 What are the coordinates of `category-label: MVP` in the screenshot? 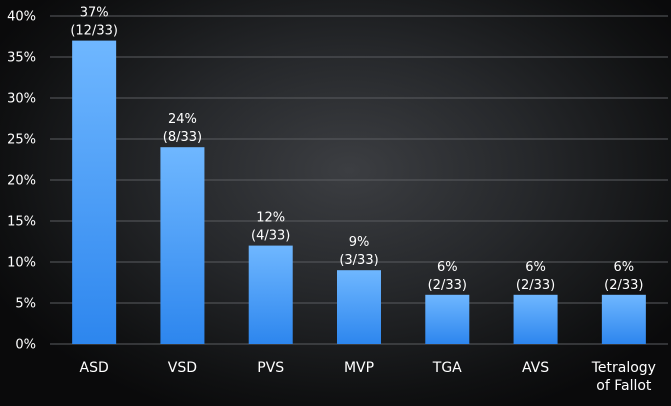 It's located at (359, 368).